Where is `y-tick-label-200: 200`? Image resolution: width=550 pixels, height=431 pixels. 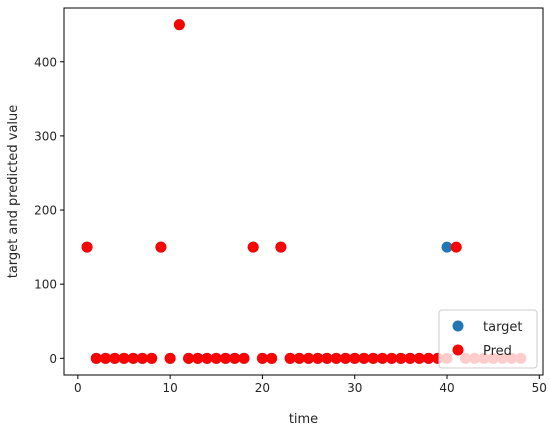
y-tick-label-200: 200 is located at coordinates (45, 211).